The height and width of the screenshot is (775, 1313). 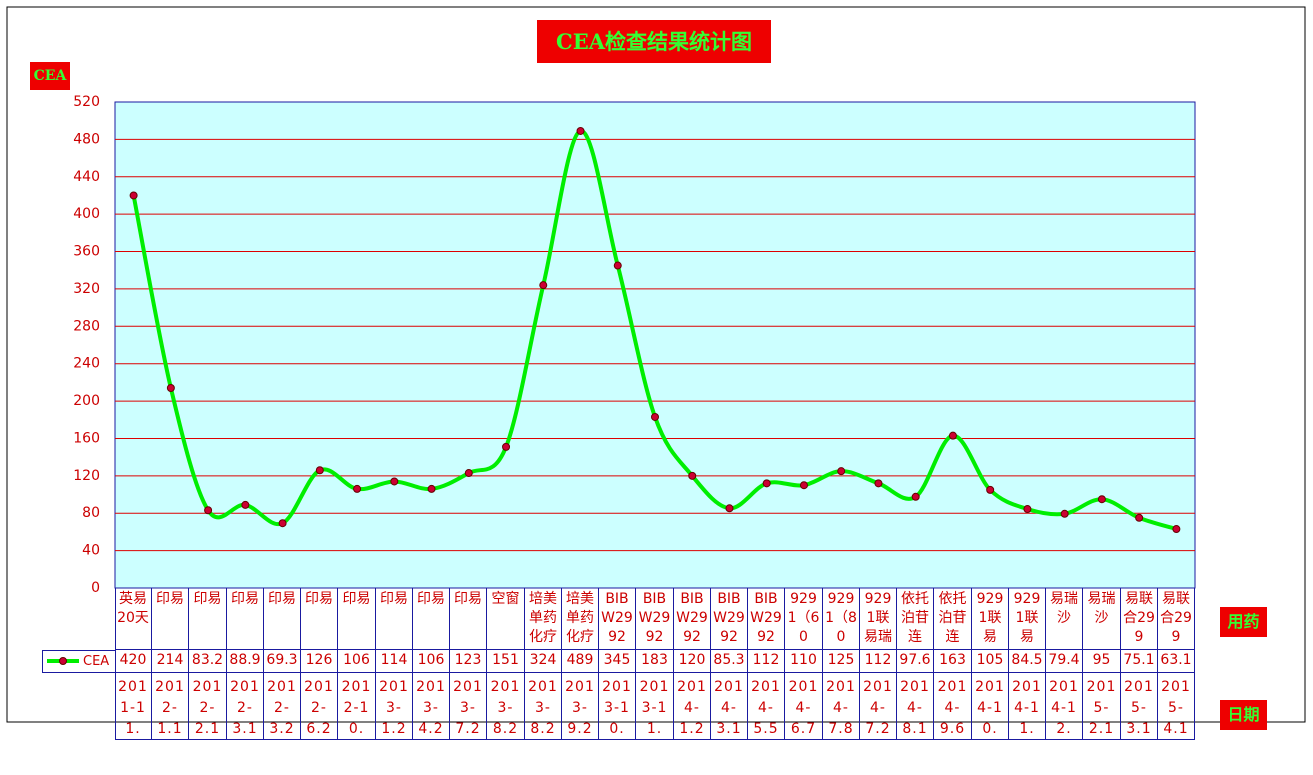 I want to click on date-label: 2014-11., so click(x=1027, y=706).